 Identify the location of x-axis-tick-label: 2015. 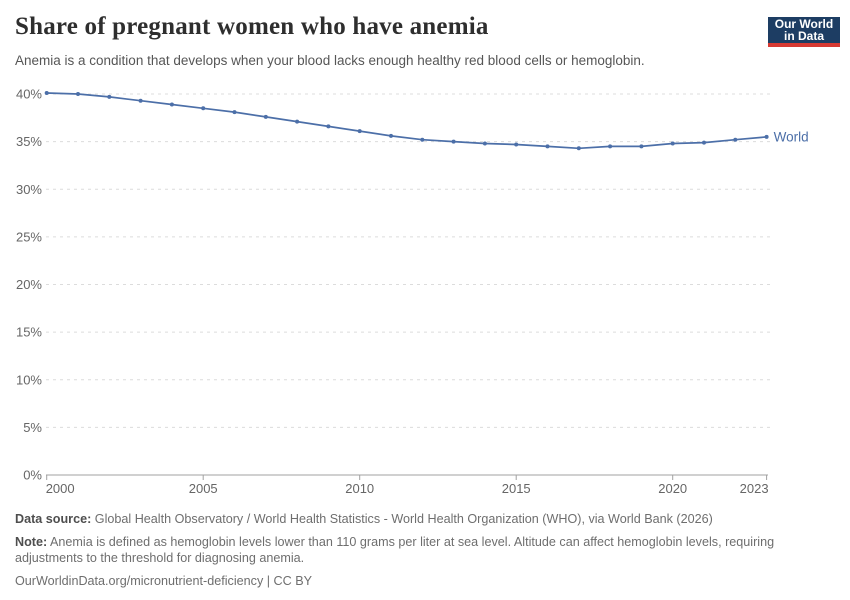
(516, 488).